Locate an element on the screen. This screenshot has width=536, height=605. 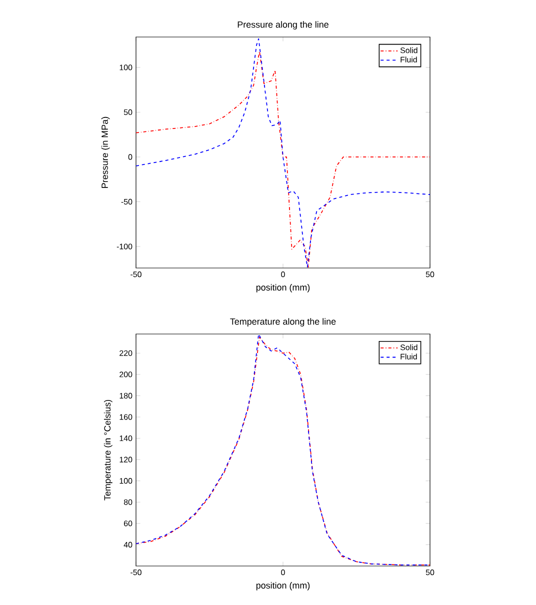
y-axis-title: Temperature (in °Celsius) is located at coordinates (108, 450).